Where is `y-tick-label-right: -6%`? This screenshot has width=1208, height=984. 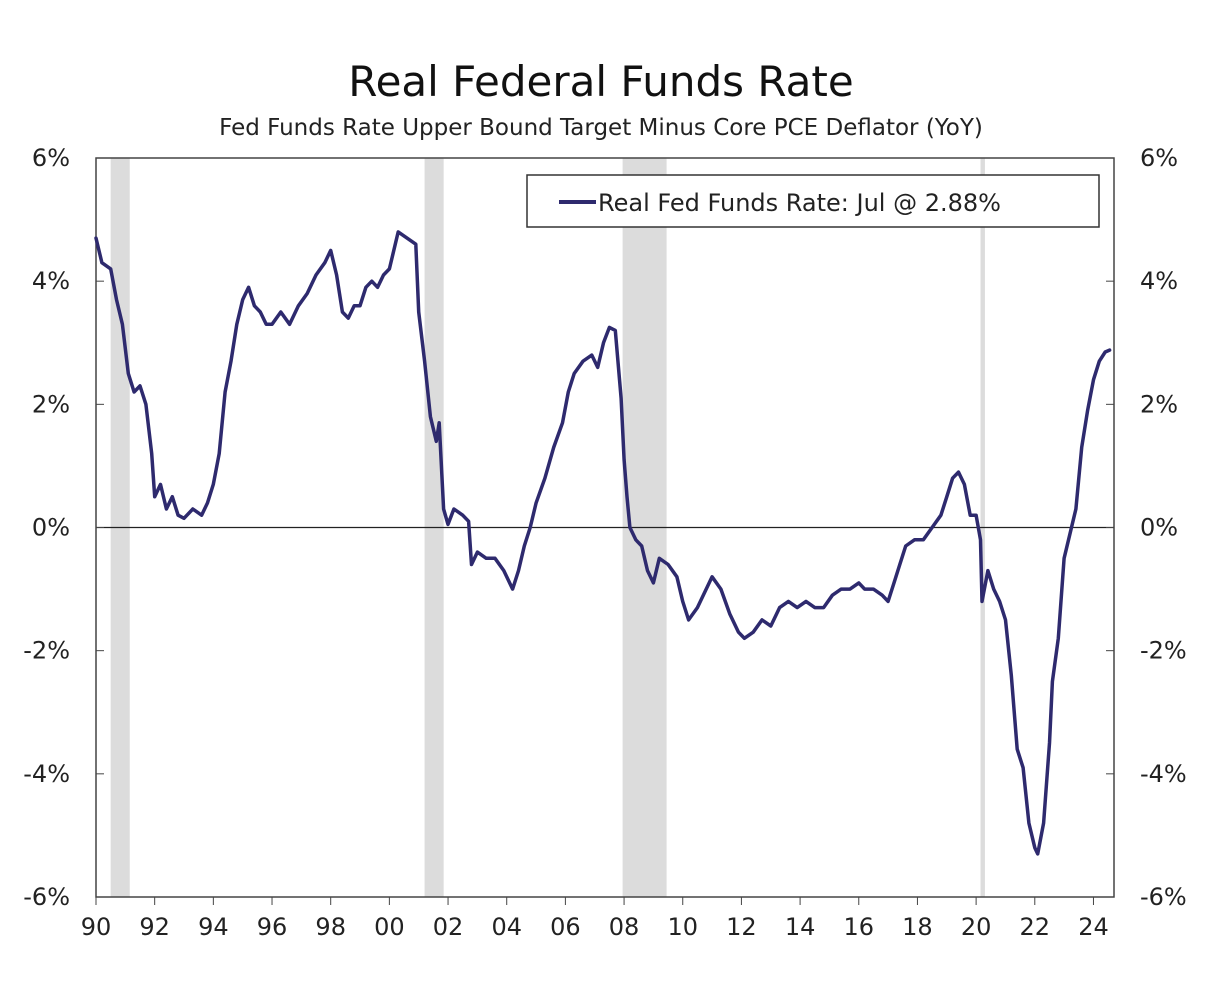
y-tick-label-right: -6% is located at coordinates (1163, 897).